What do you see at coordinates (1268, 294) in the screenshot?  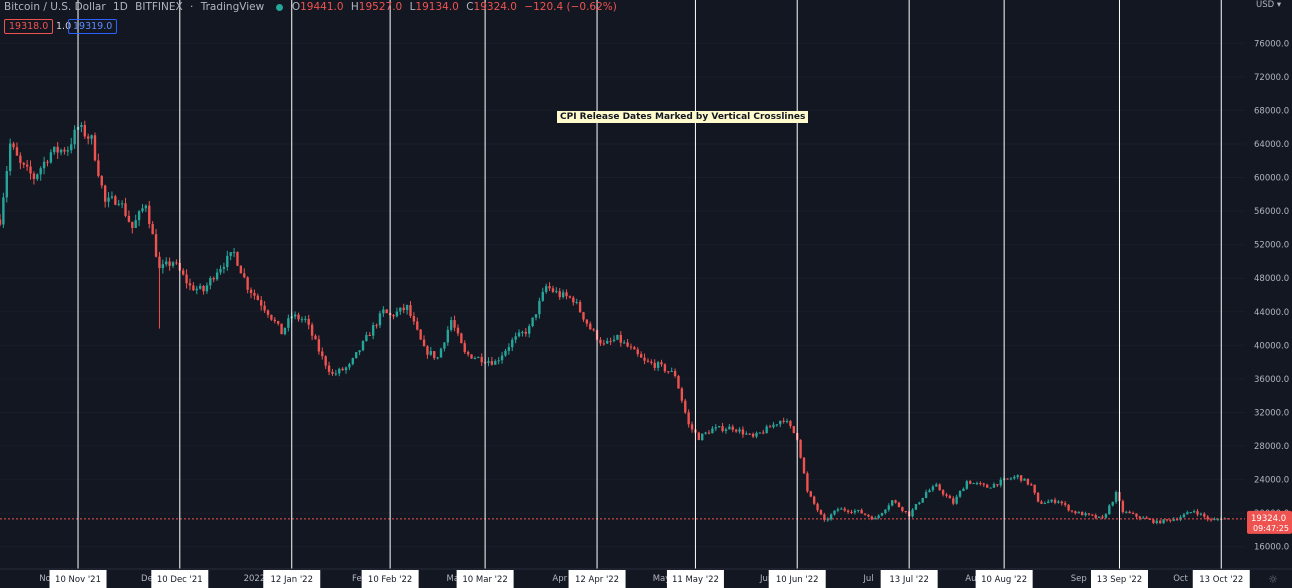 I see `price-axis-bg` at bounding box center [1268, 294].